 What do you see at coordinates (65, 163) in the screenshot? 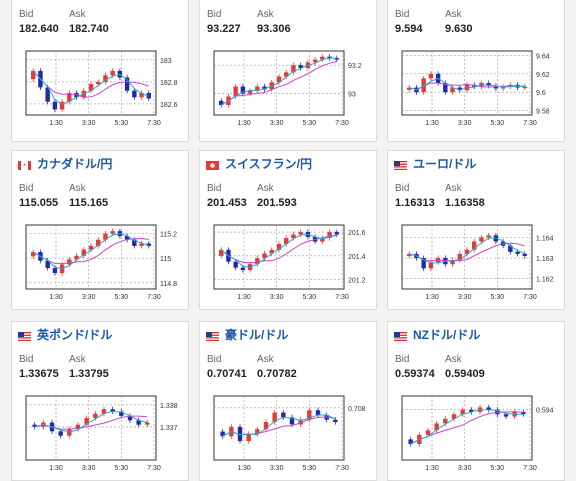
I see `pair-title: カナダドル/円` at bounding box center [65, 163].